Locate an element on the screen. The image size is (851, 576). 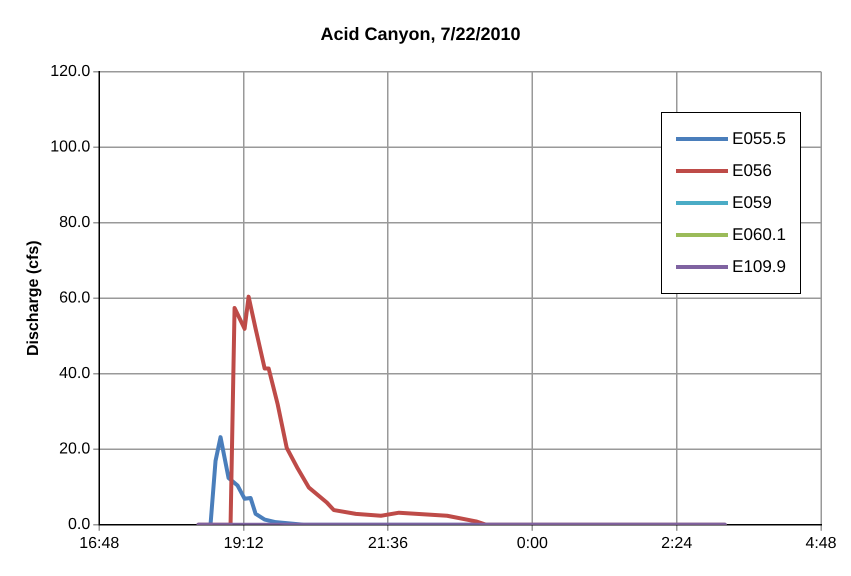
x-tick-label: 19:12 is located at coordinates (244, 543).